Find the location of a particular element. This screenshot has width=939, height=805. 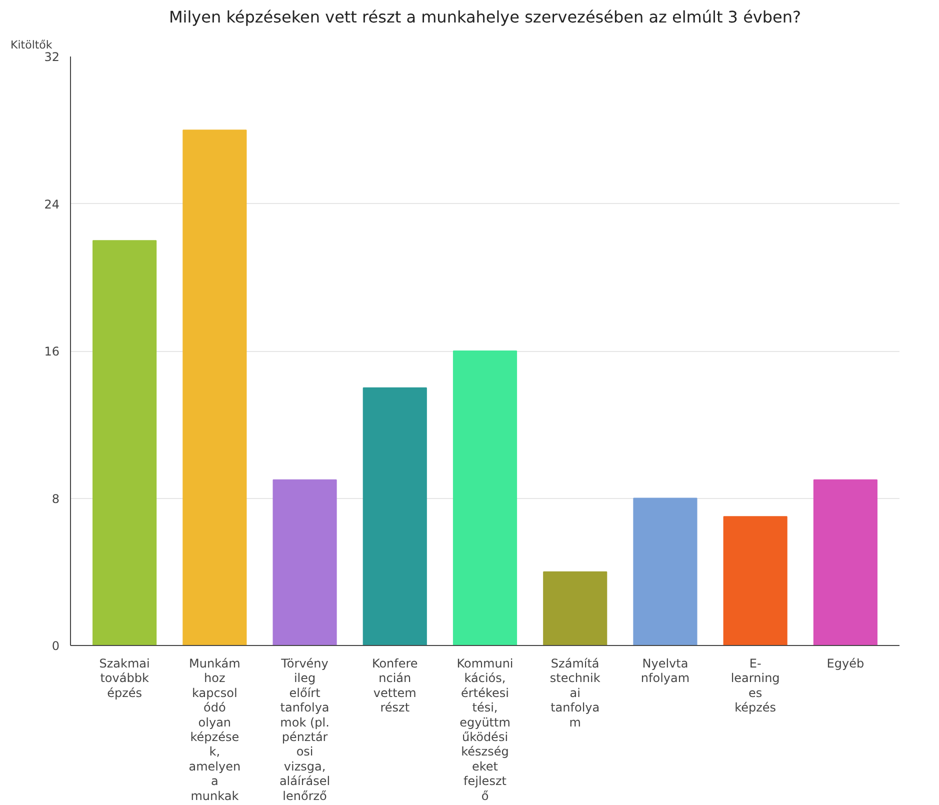

x-tick-label: Konfere ncián vettem részt is located at coordinates (395, 685).